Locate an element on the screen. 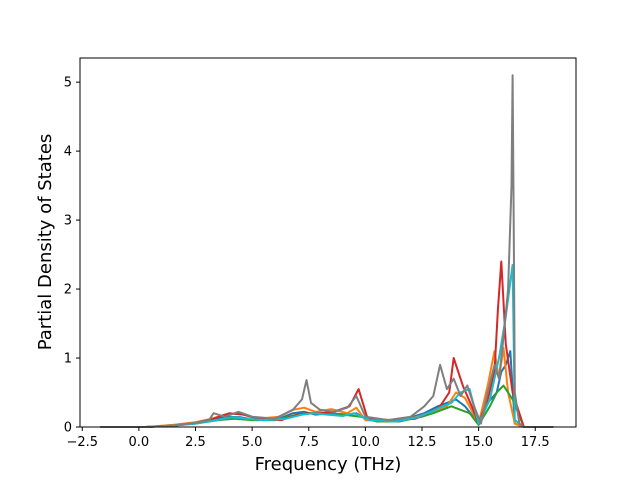  y-axis: 0 1 2 3 4 5 is located at coordinates (72, 256).